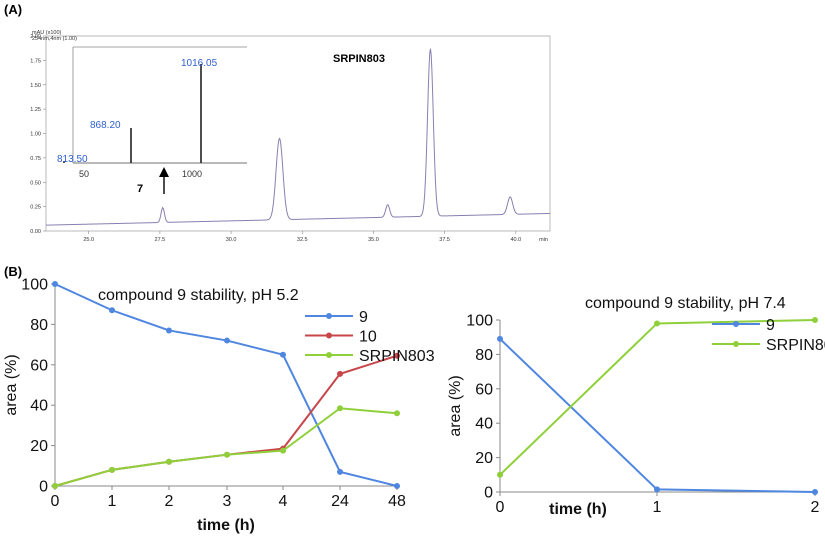 The height and width of the screenshot is (536, 825). What do you see at coordinates (140, 189) in the screenshot?
I see `compound-label-7: 7` at bounding box center [140, 189].